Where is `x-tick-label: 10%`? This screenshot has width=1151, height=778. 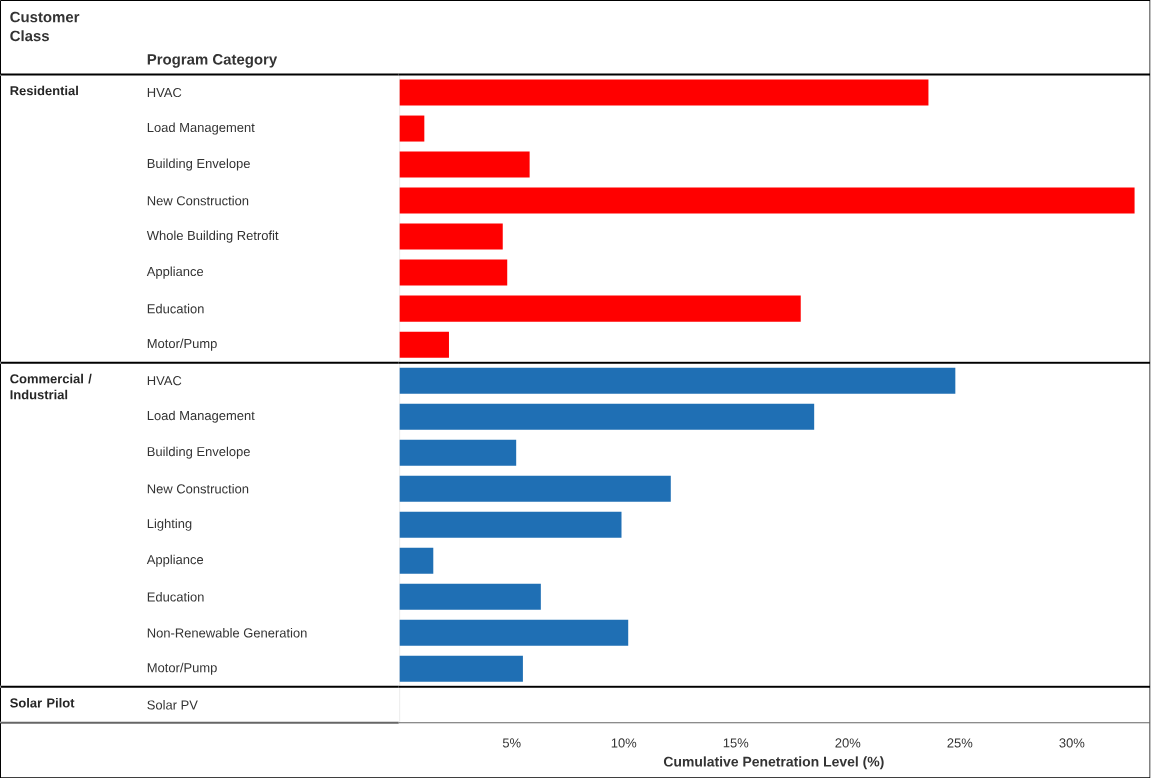
x-tick-label: 10% is located at coordinates (624, 743).